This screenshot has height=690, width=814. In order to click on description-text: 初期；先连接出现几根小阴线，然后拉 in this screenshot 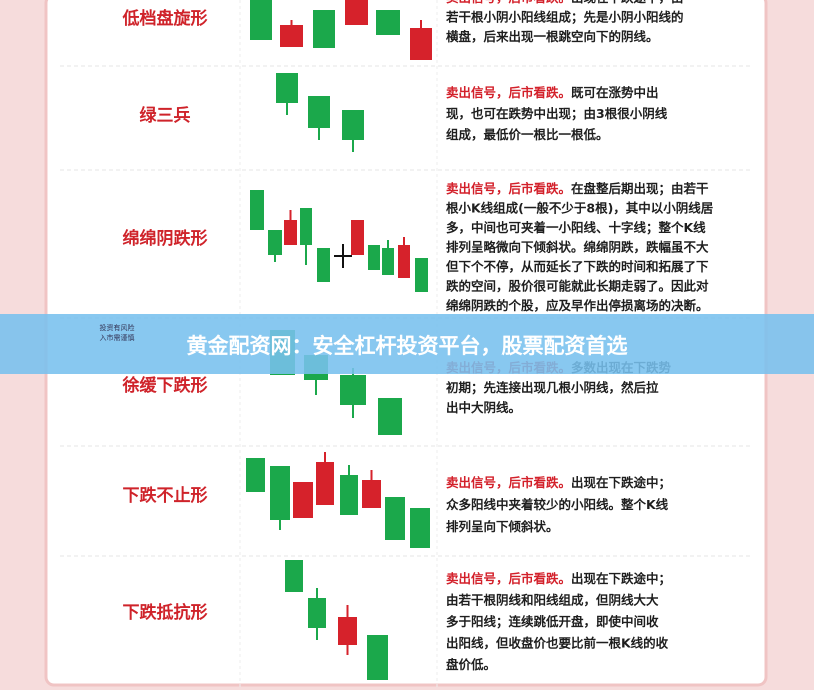, I will do `click(552, 387)`.